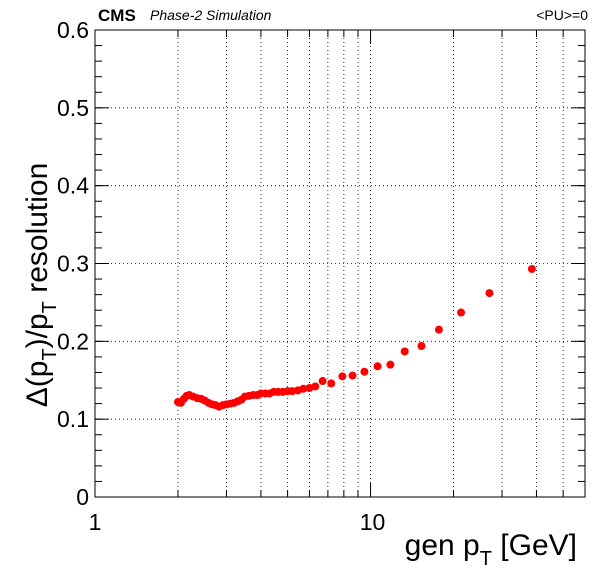  I want to click on pileup-label: <PU>=0, so click(562, 15).